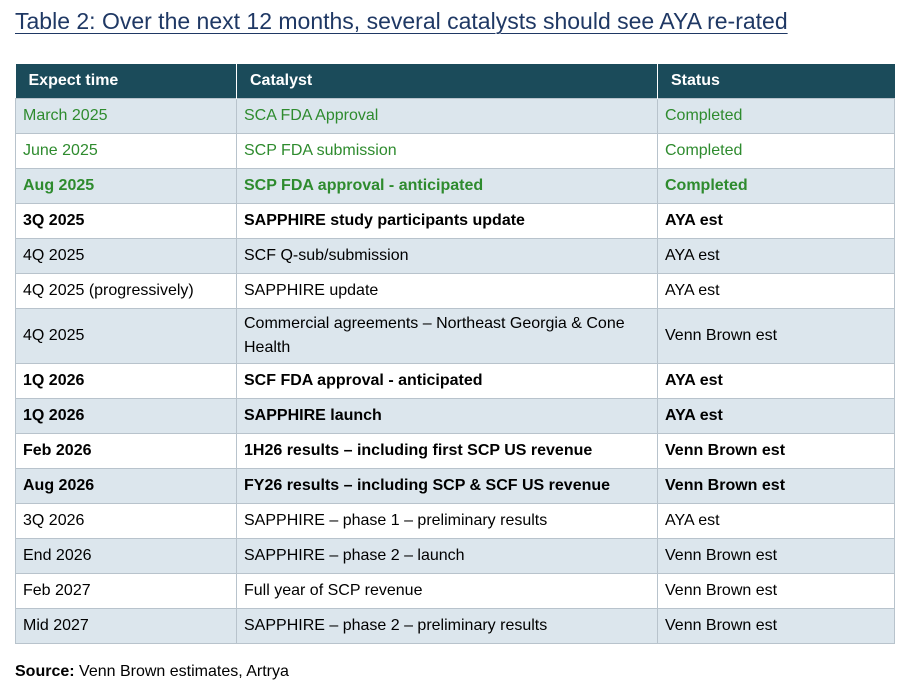  I want to click on cell-expect-time: End 2026, so click(126, 555).